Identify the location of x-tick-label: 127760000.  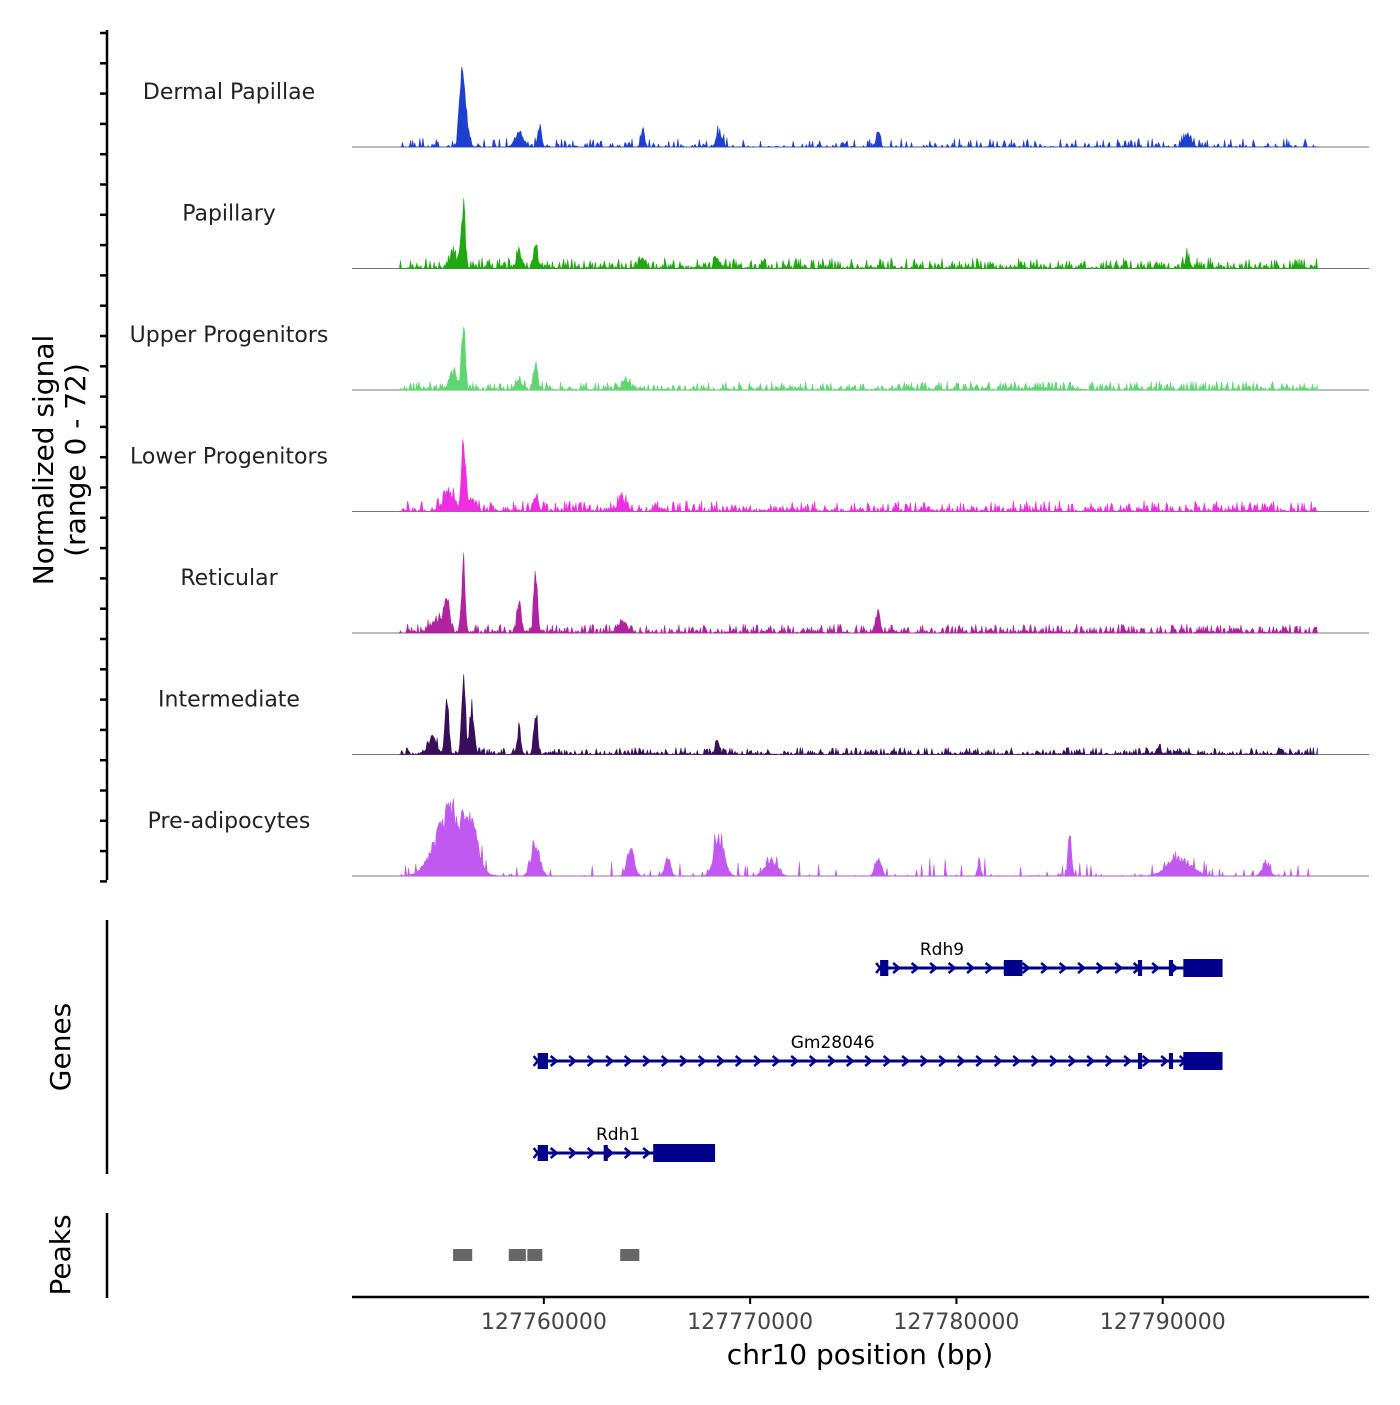
(544, 1322).